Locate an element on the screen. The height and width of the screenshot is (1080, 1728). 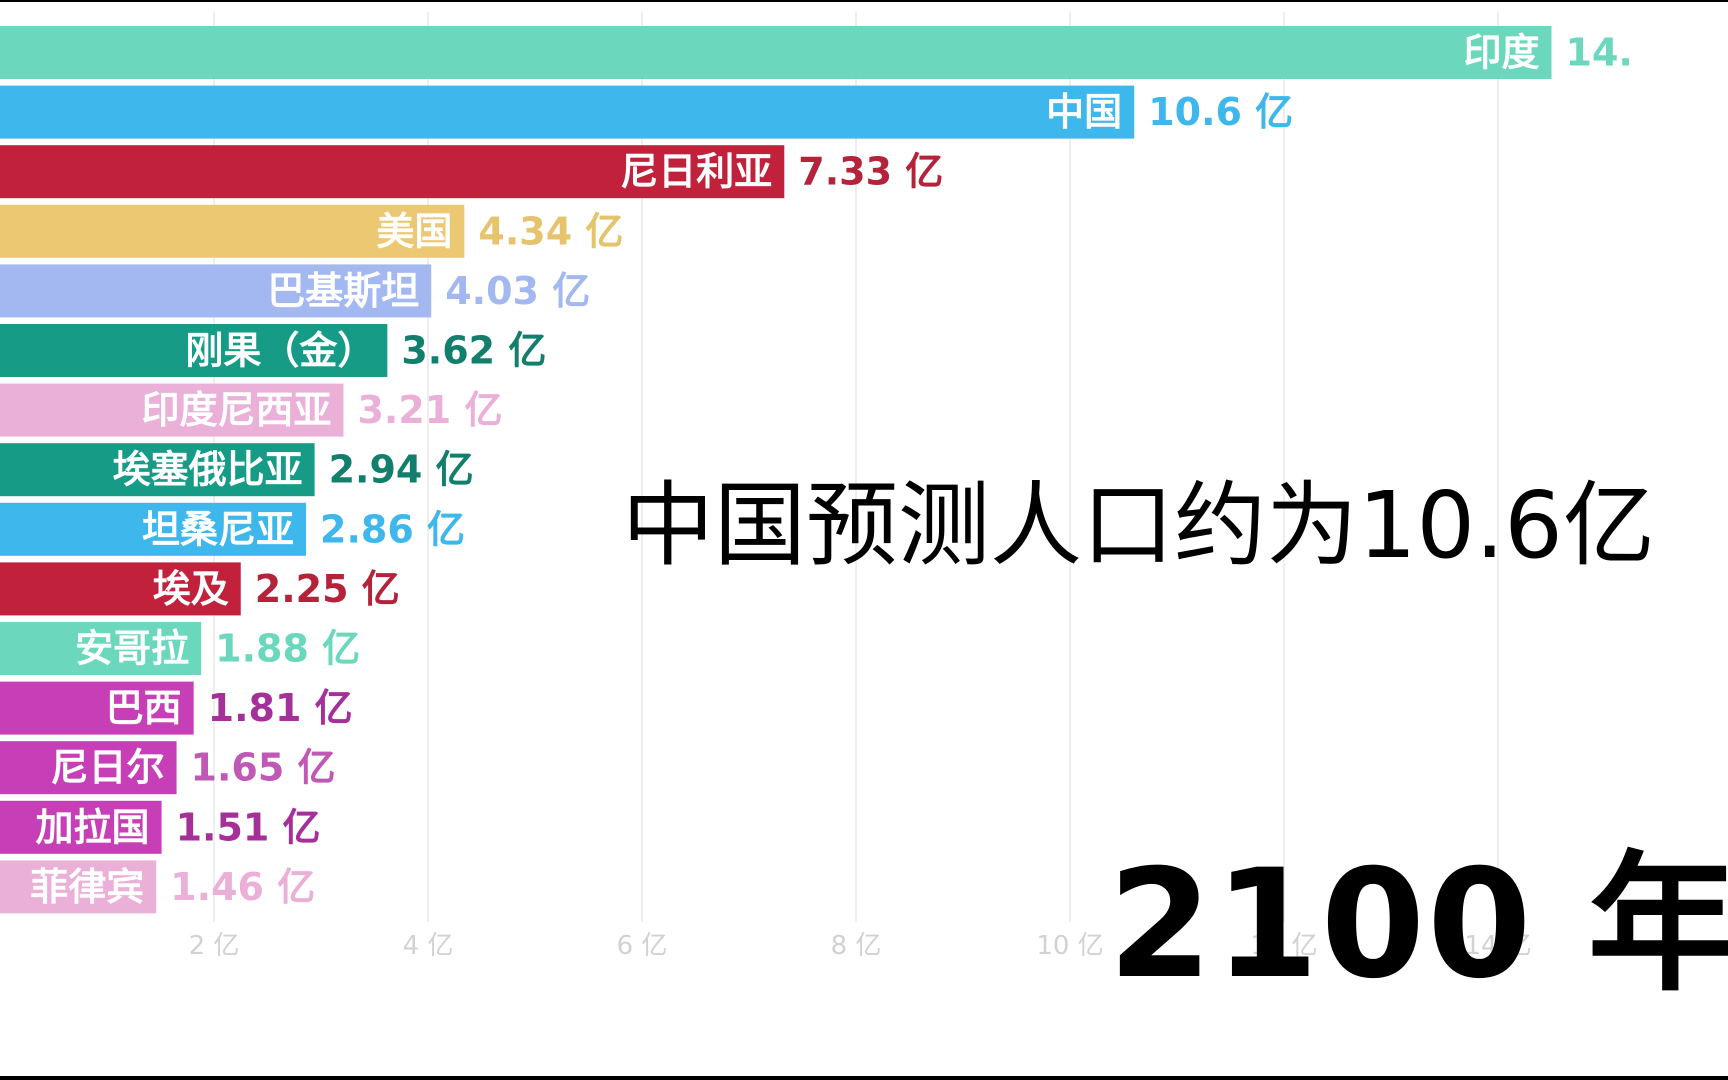
bar-value-label: 10.6 亿 is located at coordinates (1220, 112).